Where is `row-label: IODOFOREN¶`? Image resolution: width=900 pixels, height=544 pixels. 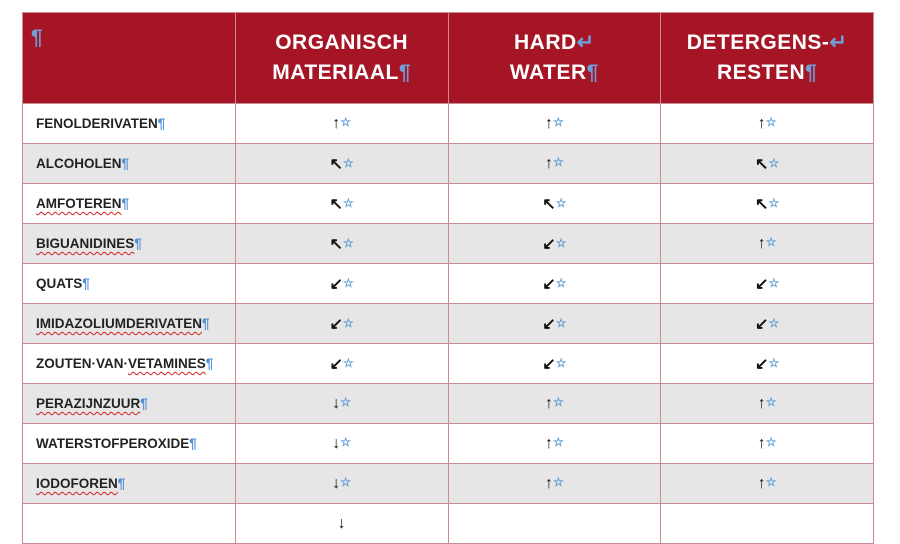
row-label: IODOFOREN¶ is located at coordinates (129, 483).